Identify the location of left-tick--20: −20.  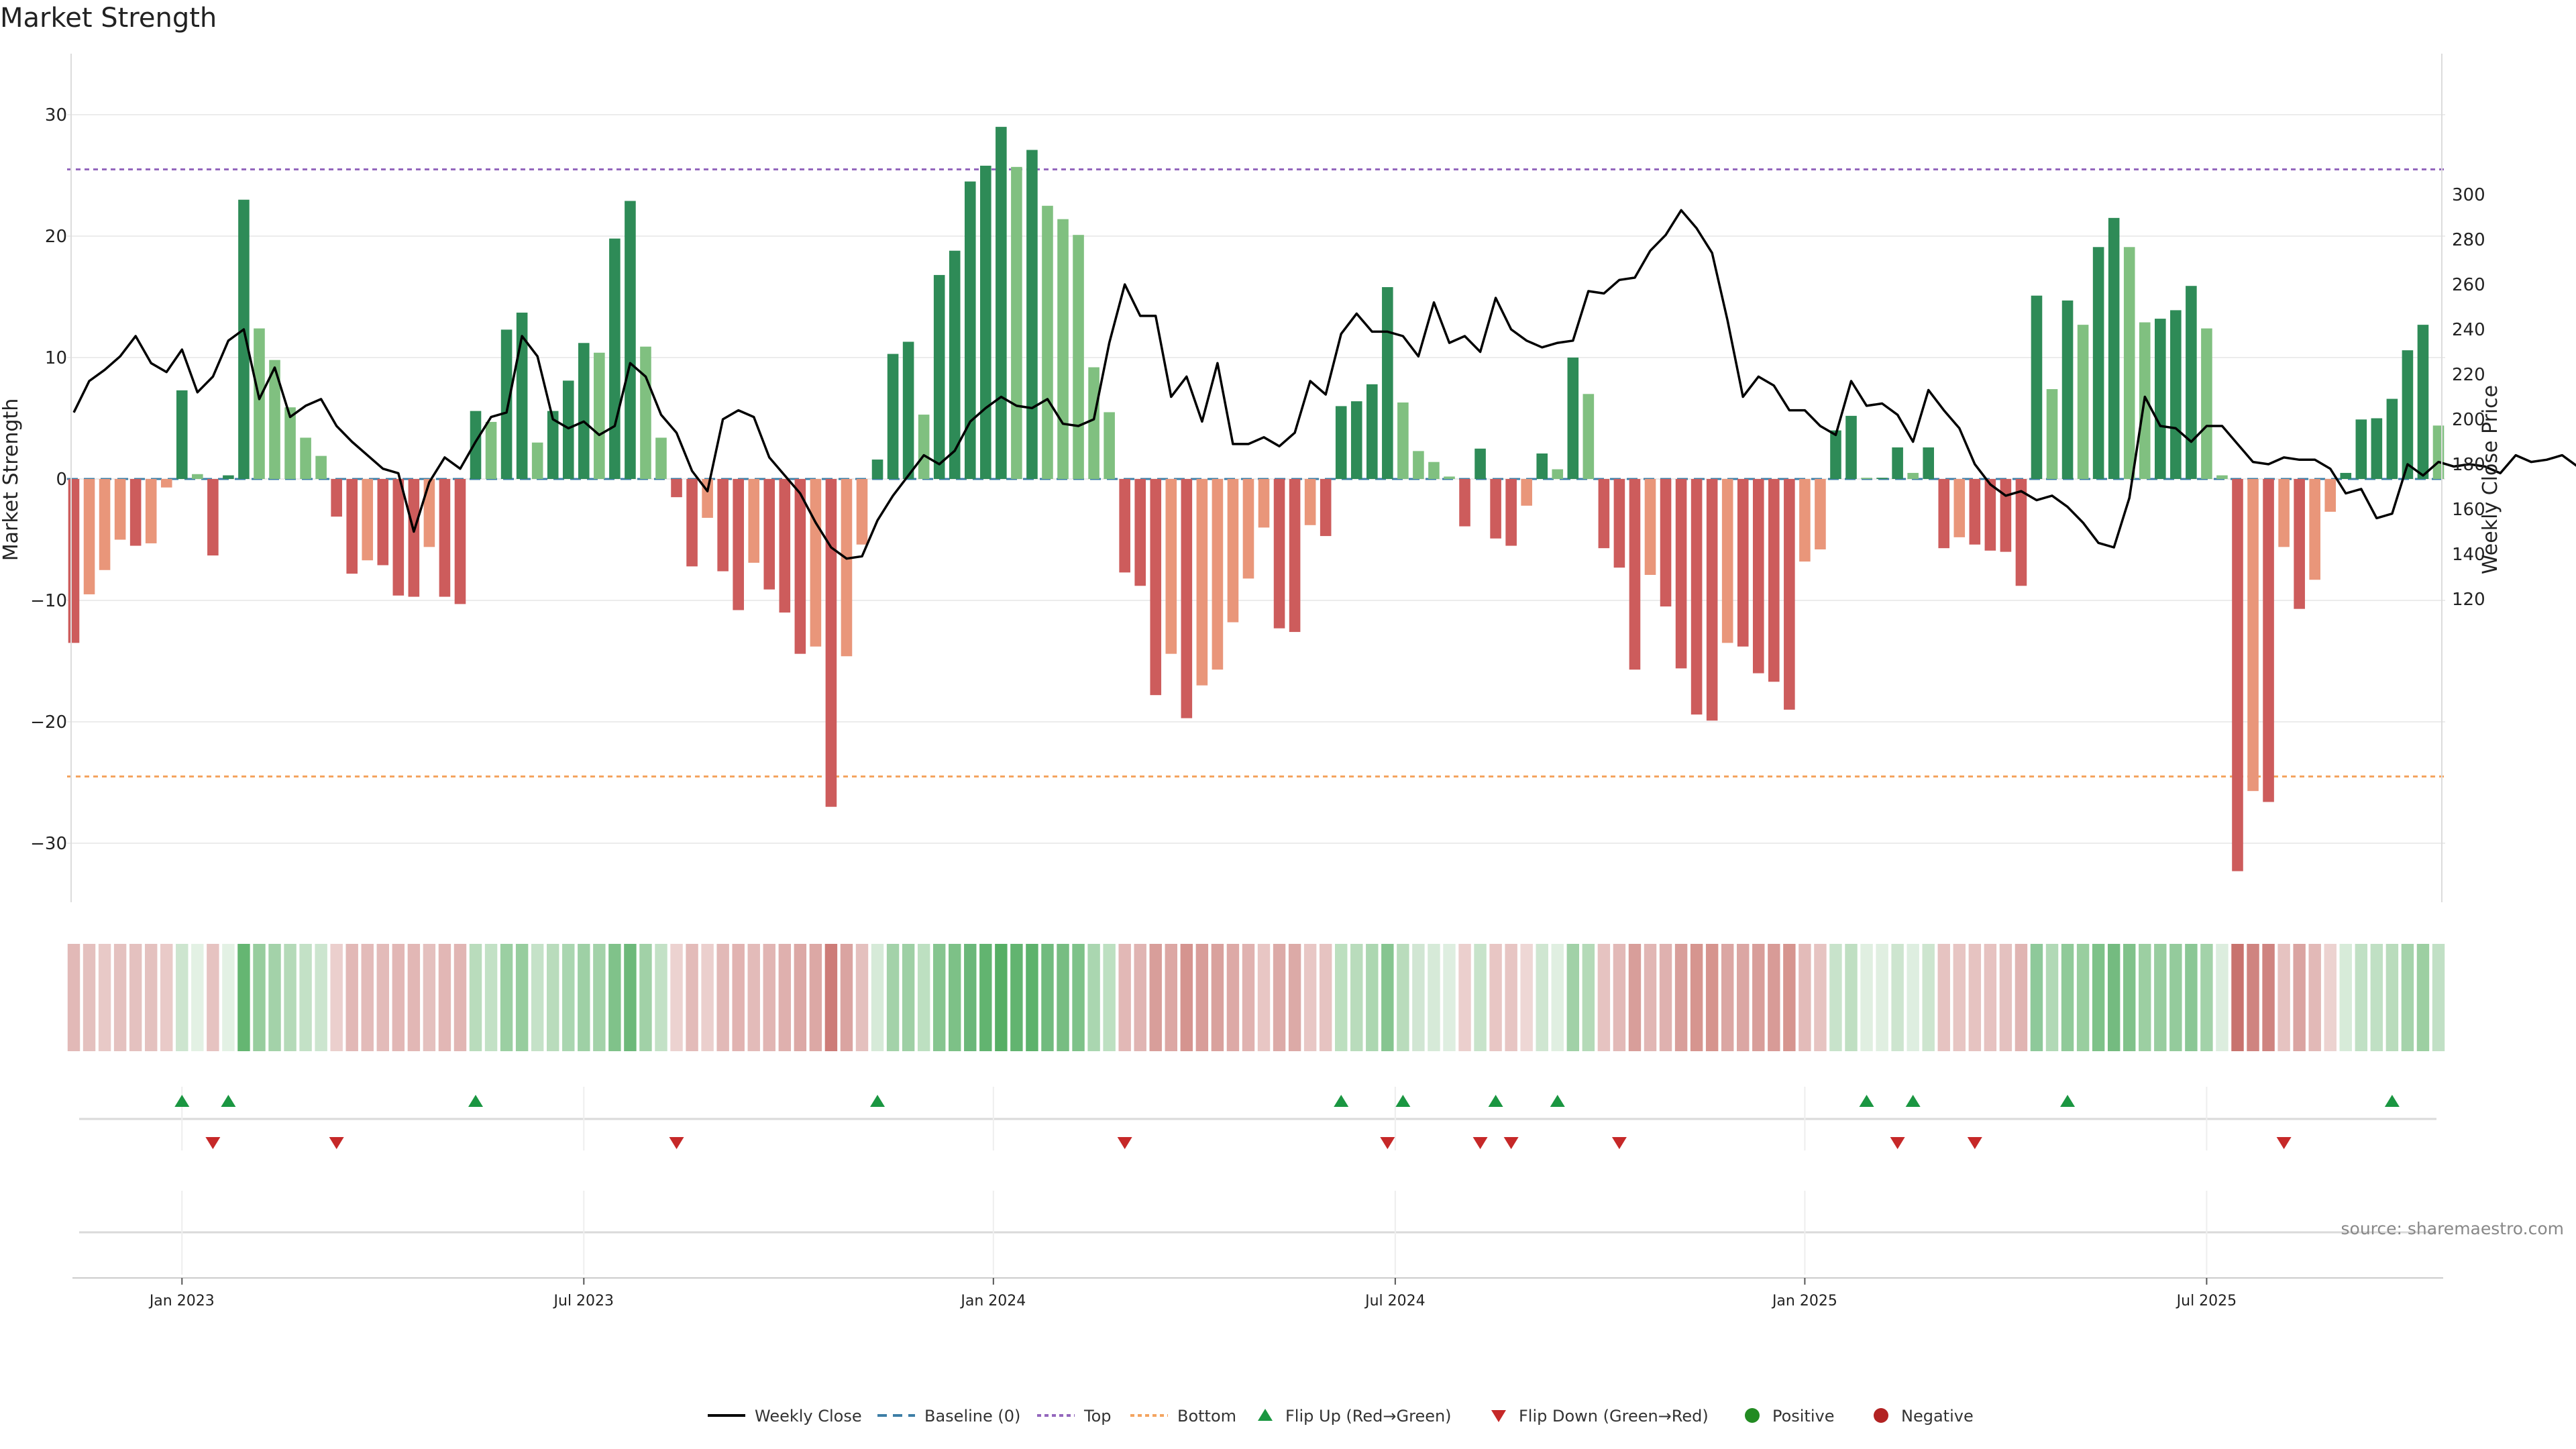
(48, 722).